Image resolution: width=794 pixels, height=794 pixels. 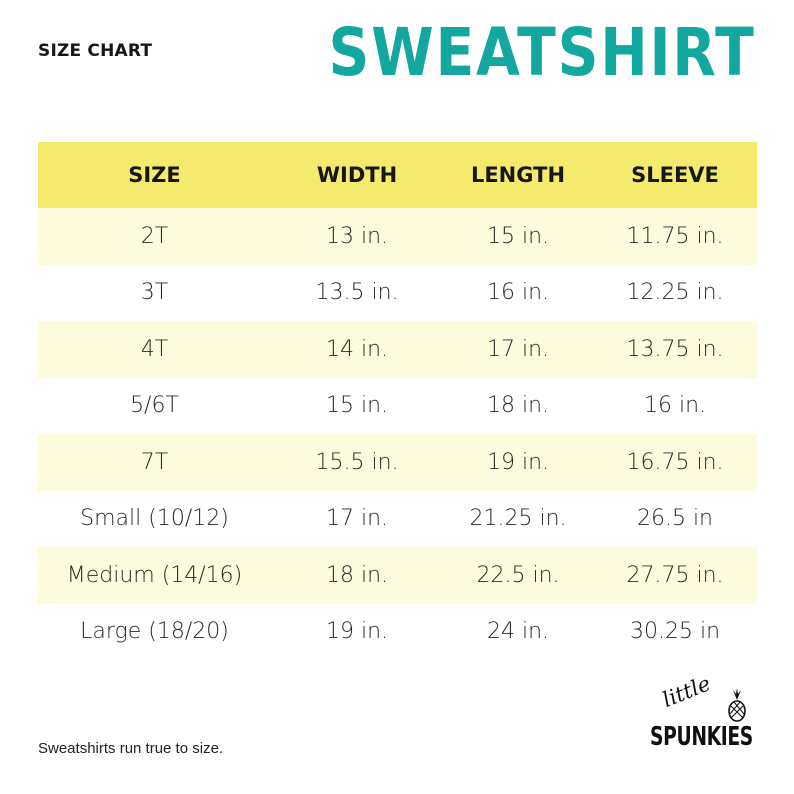 I want to click on width-cell: 19 in., so click(x=357, y=632).